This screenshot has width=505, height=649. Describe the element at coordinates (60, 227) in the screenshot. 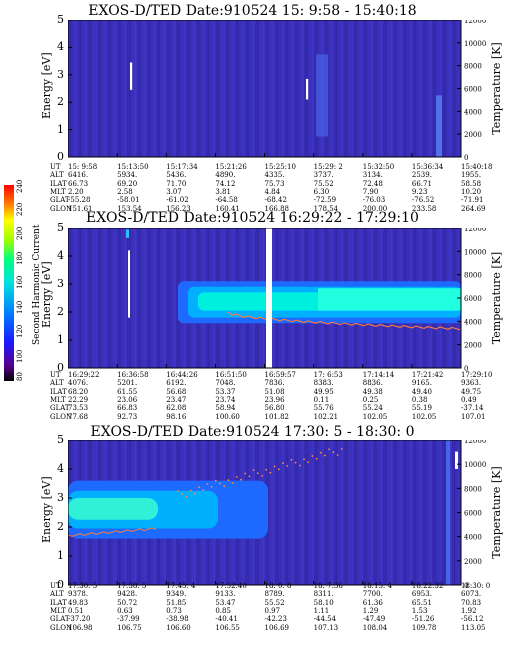

I see `y-tick-label: 5` at that location.